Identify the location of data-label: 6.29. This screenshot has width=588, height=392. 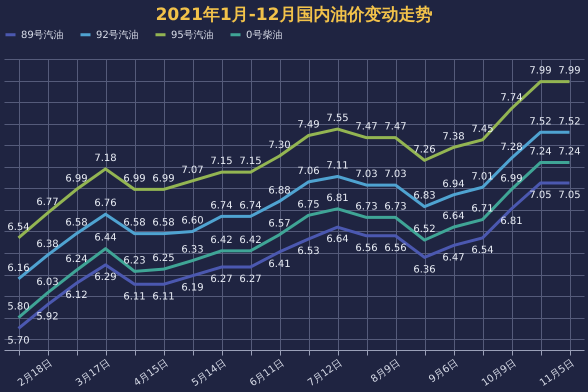
(105, 277).